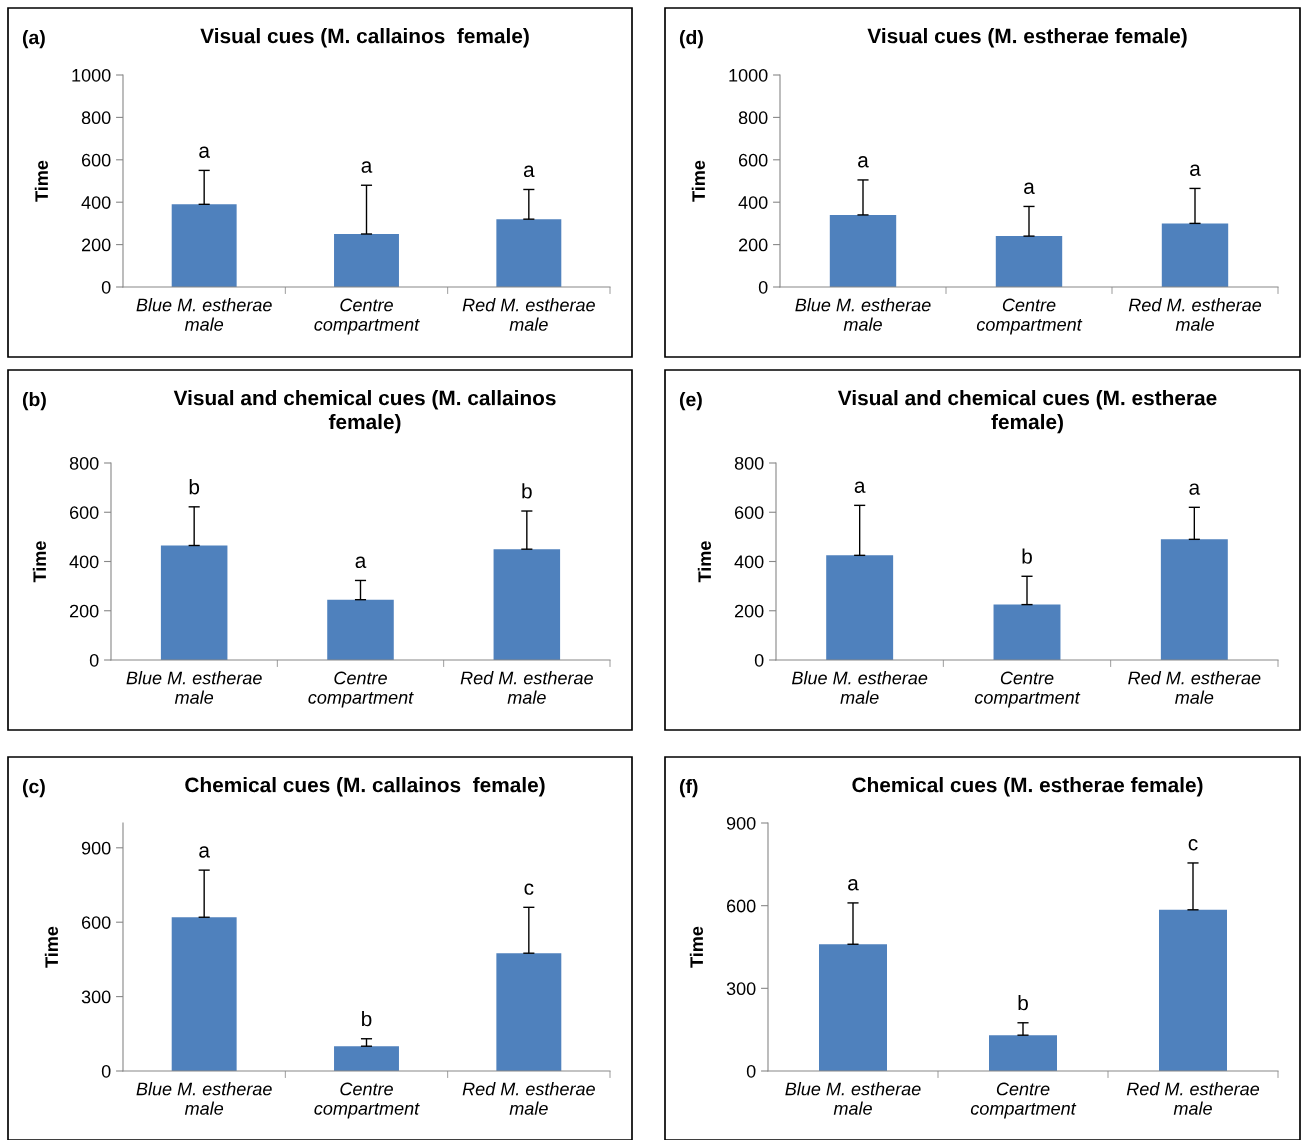 The height and width of the screenshot is (1140, 1306). What do you see at coordinates (33, 788) in the screenshot?
I see `text: (c)` at bounding box center [33, 788].